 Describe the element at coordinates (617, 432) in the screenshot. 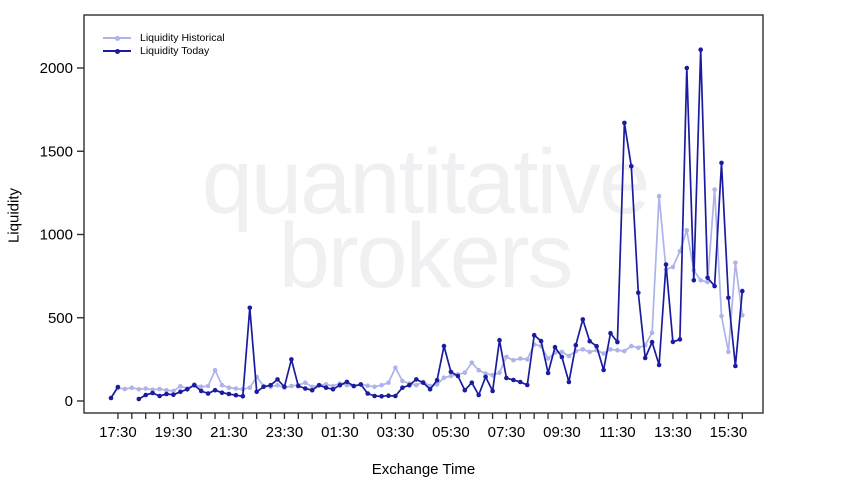

I see `svg-text: 11:30` at that location.